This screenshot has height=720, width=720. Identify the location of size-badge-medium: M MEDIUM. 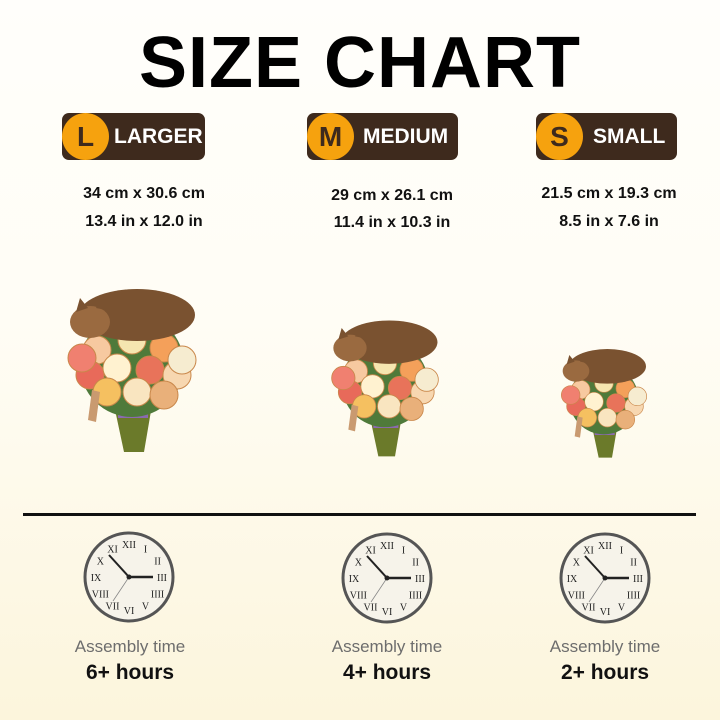
(382, 136).